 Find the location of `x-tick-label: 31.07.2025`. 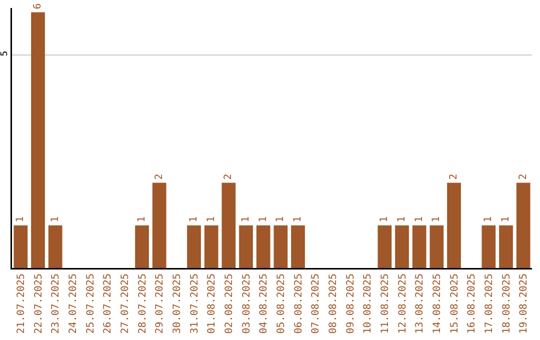

x-tick-label: 31.07.2025 is located at coordinates (194, 304).